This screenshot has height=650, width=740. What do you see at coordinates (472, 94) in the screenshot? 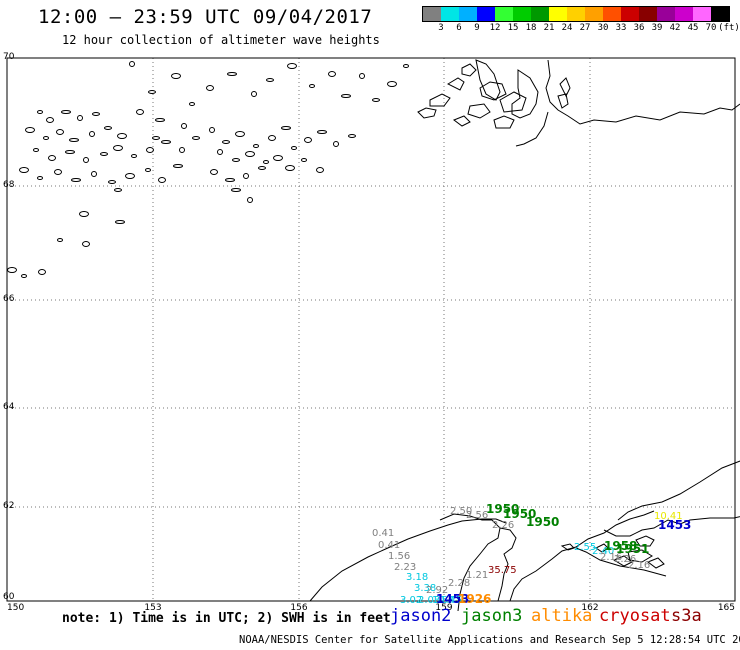
I see `coast-islands` at bounding box center [472, 94].